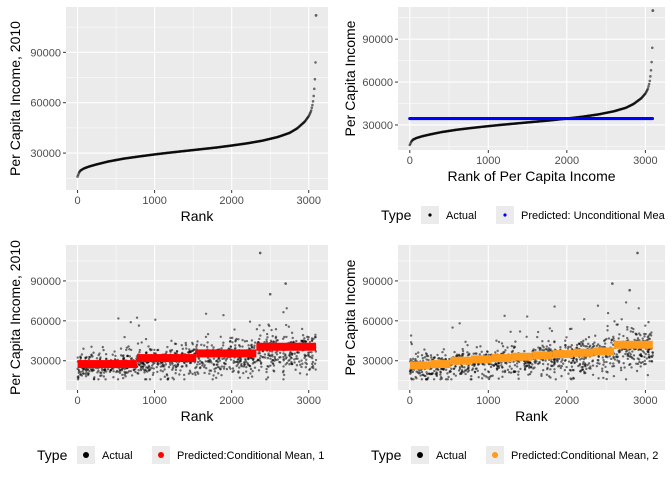 The height and width of the screenshot is (480, 672). Describe the element at coordinates (488, 401) in the screenshot. I see `x-tick-label: 1000` at that location.